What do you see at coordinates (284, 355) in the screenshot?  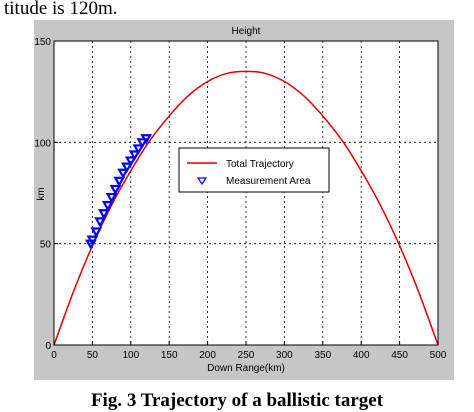 I see `x-tick-label: 300` at bounding box center [284, 355].